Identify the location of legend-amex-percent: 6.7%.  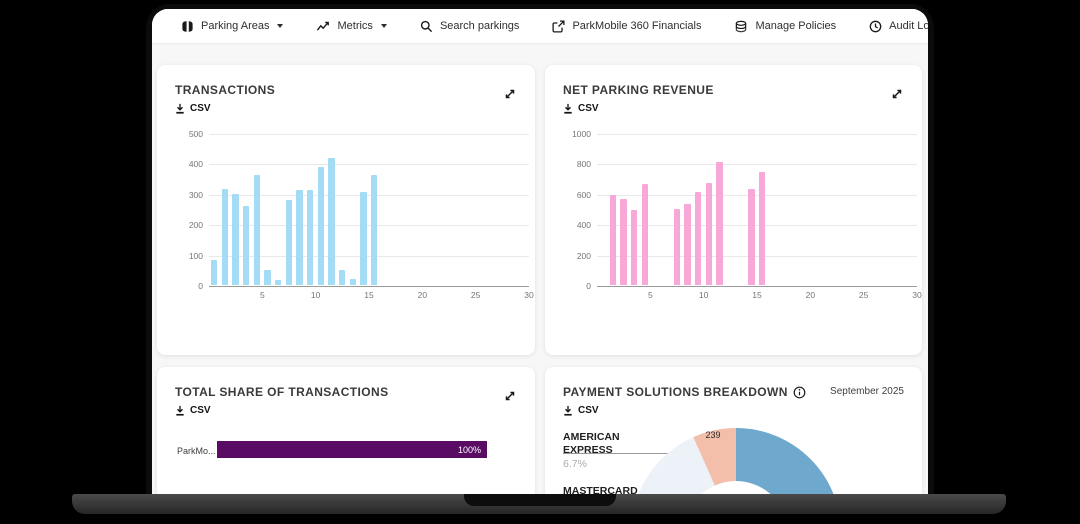
(575, 464).